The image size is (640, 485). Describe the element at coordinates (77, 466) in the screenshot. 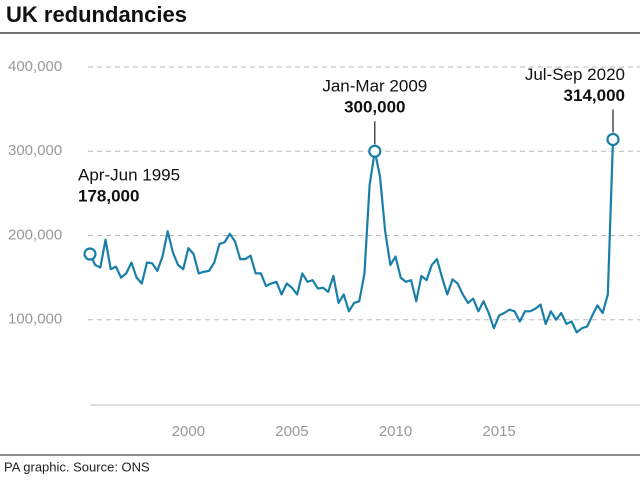

I see `source: PA graphic. Source: ONS` at that location.